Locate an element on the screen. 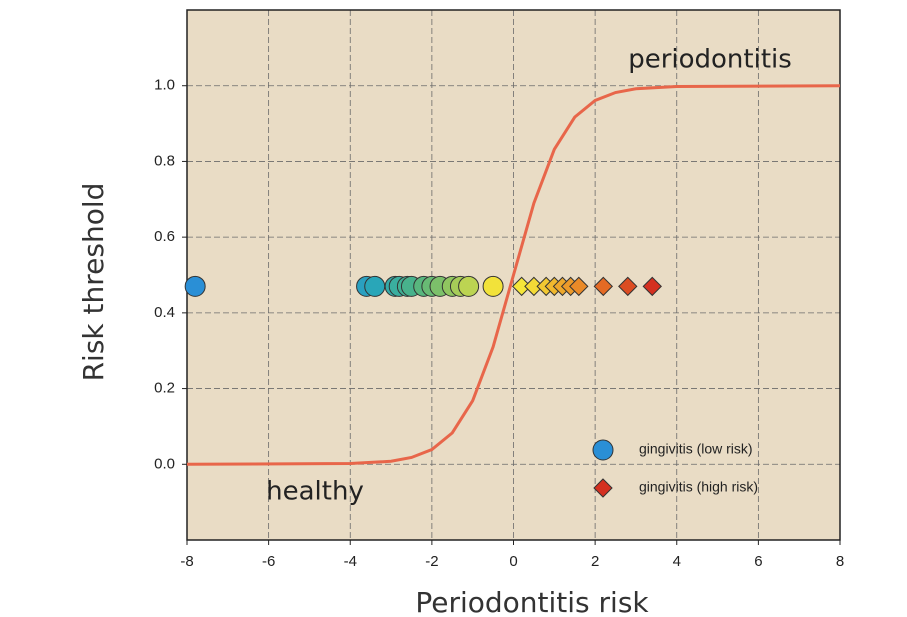  x-tick-label: 0 is located at coordinates (513, 561).